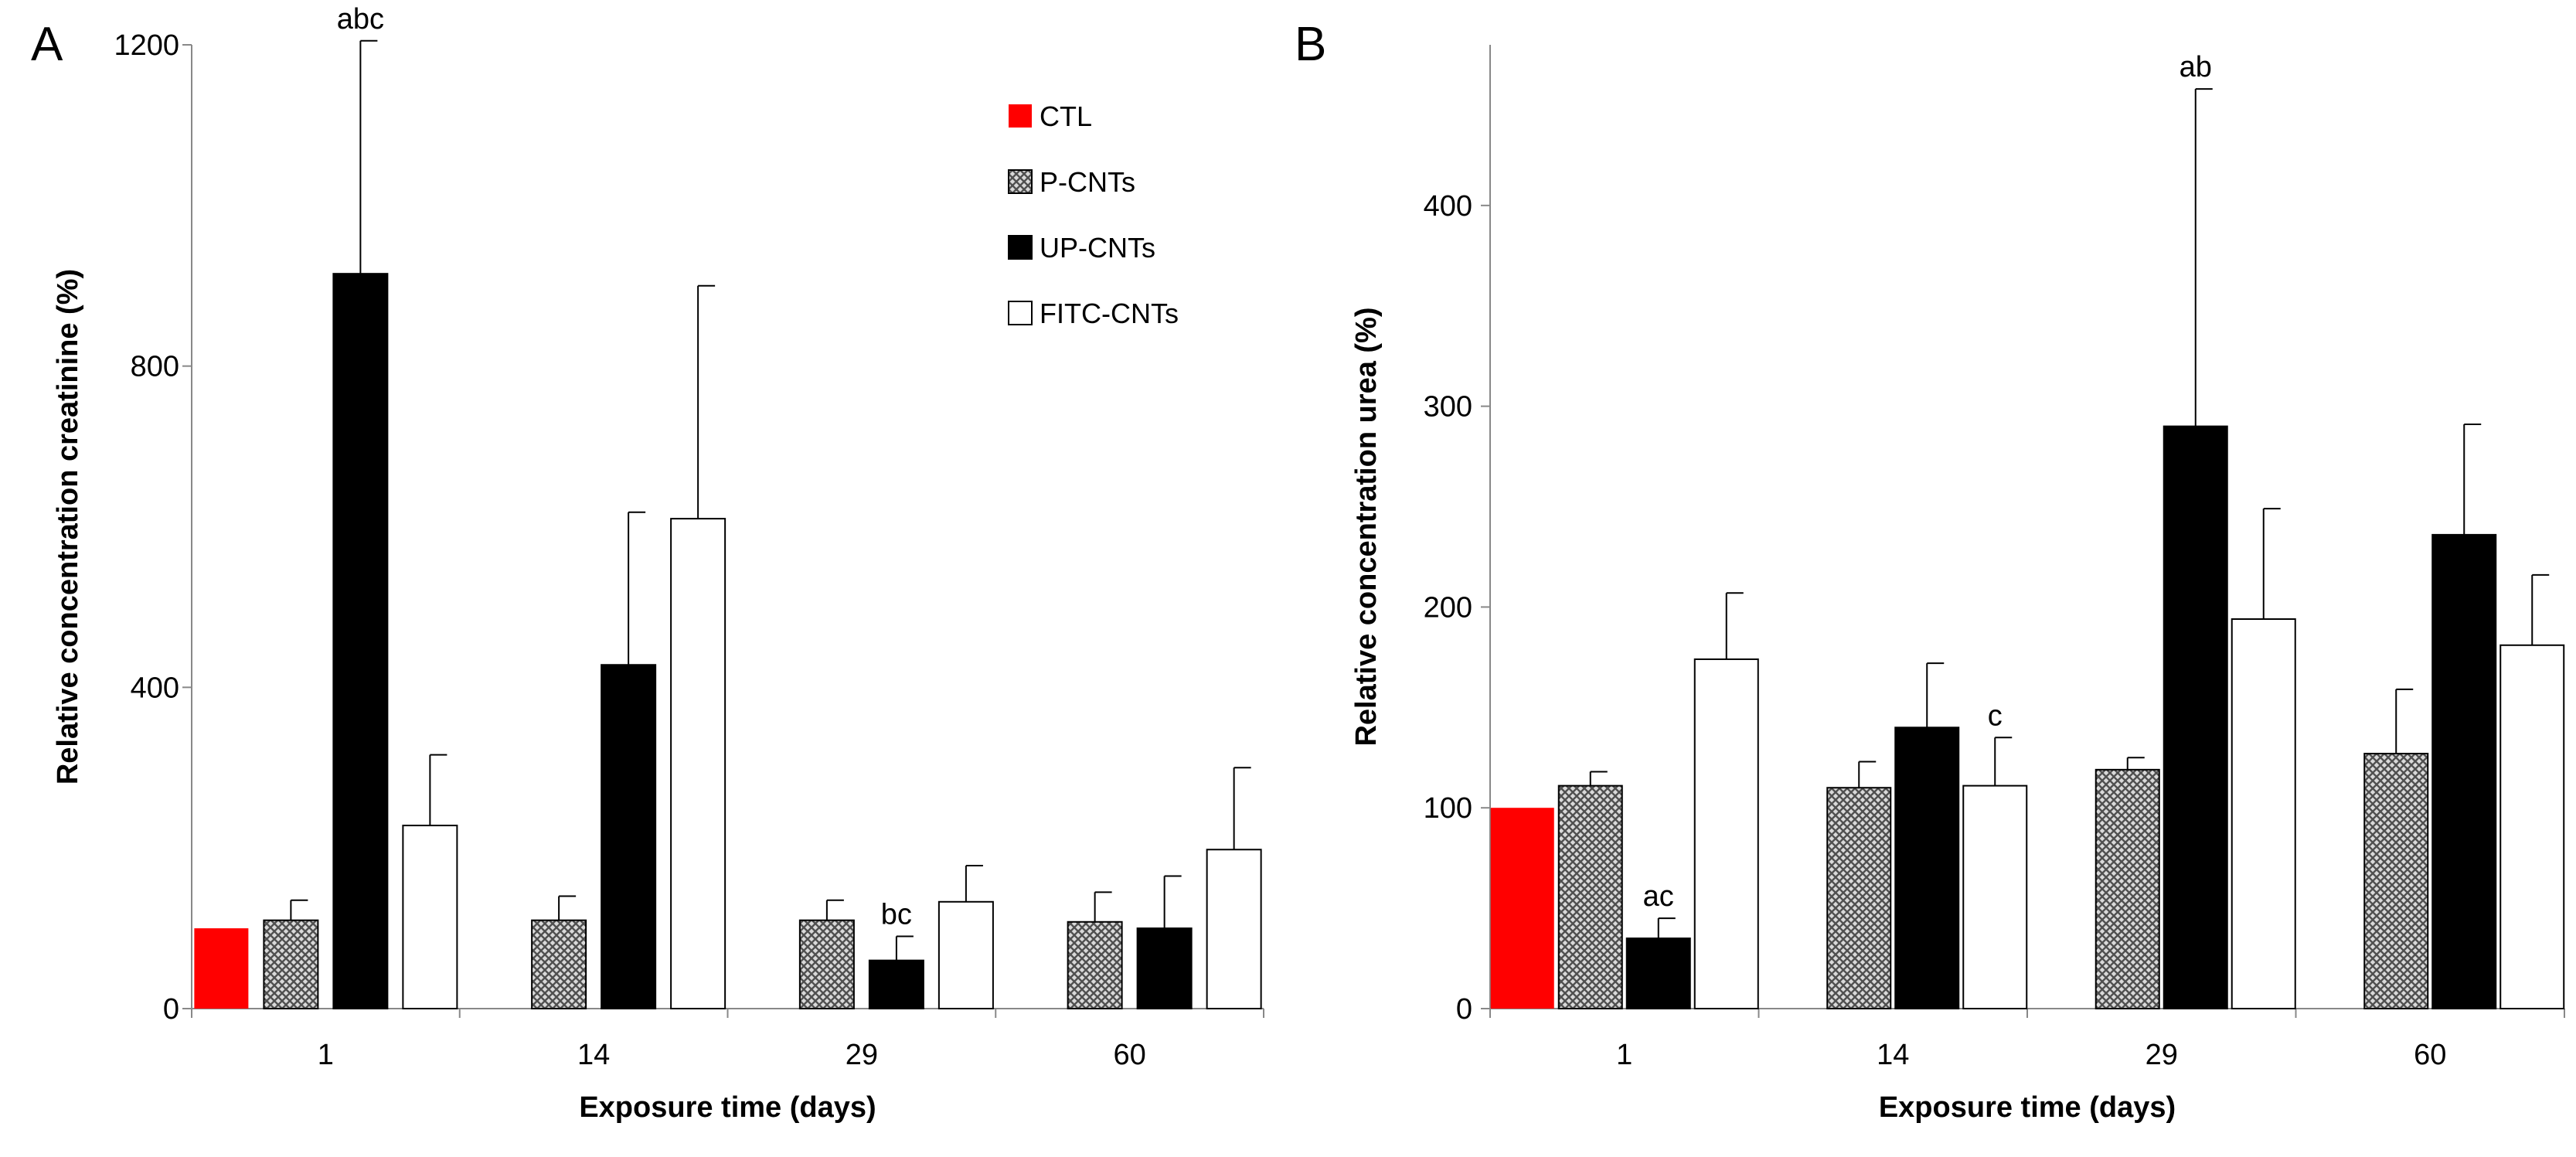  What do you see at coordinates (2027, 1107) in the screenshot?
I see `panel-b-x-axis-title: Exposure time (days)` at bounding box center [2027, 1107].